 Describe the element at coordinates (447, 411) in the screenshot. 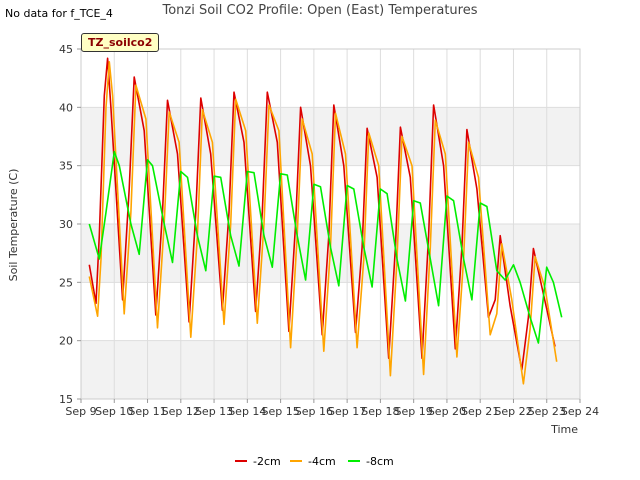

I see `x-tick-label: Sep 20` at that location.